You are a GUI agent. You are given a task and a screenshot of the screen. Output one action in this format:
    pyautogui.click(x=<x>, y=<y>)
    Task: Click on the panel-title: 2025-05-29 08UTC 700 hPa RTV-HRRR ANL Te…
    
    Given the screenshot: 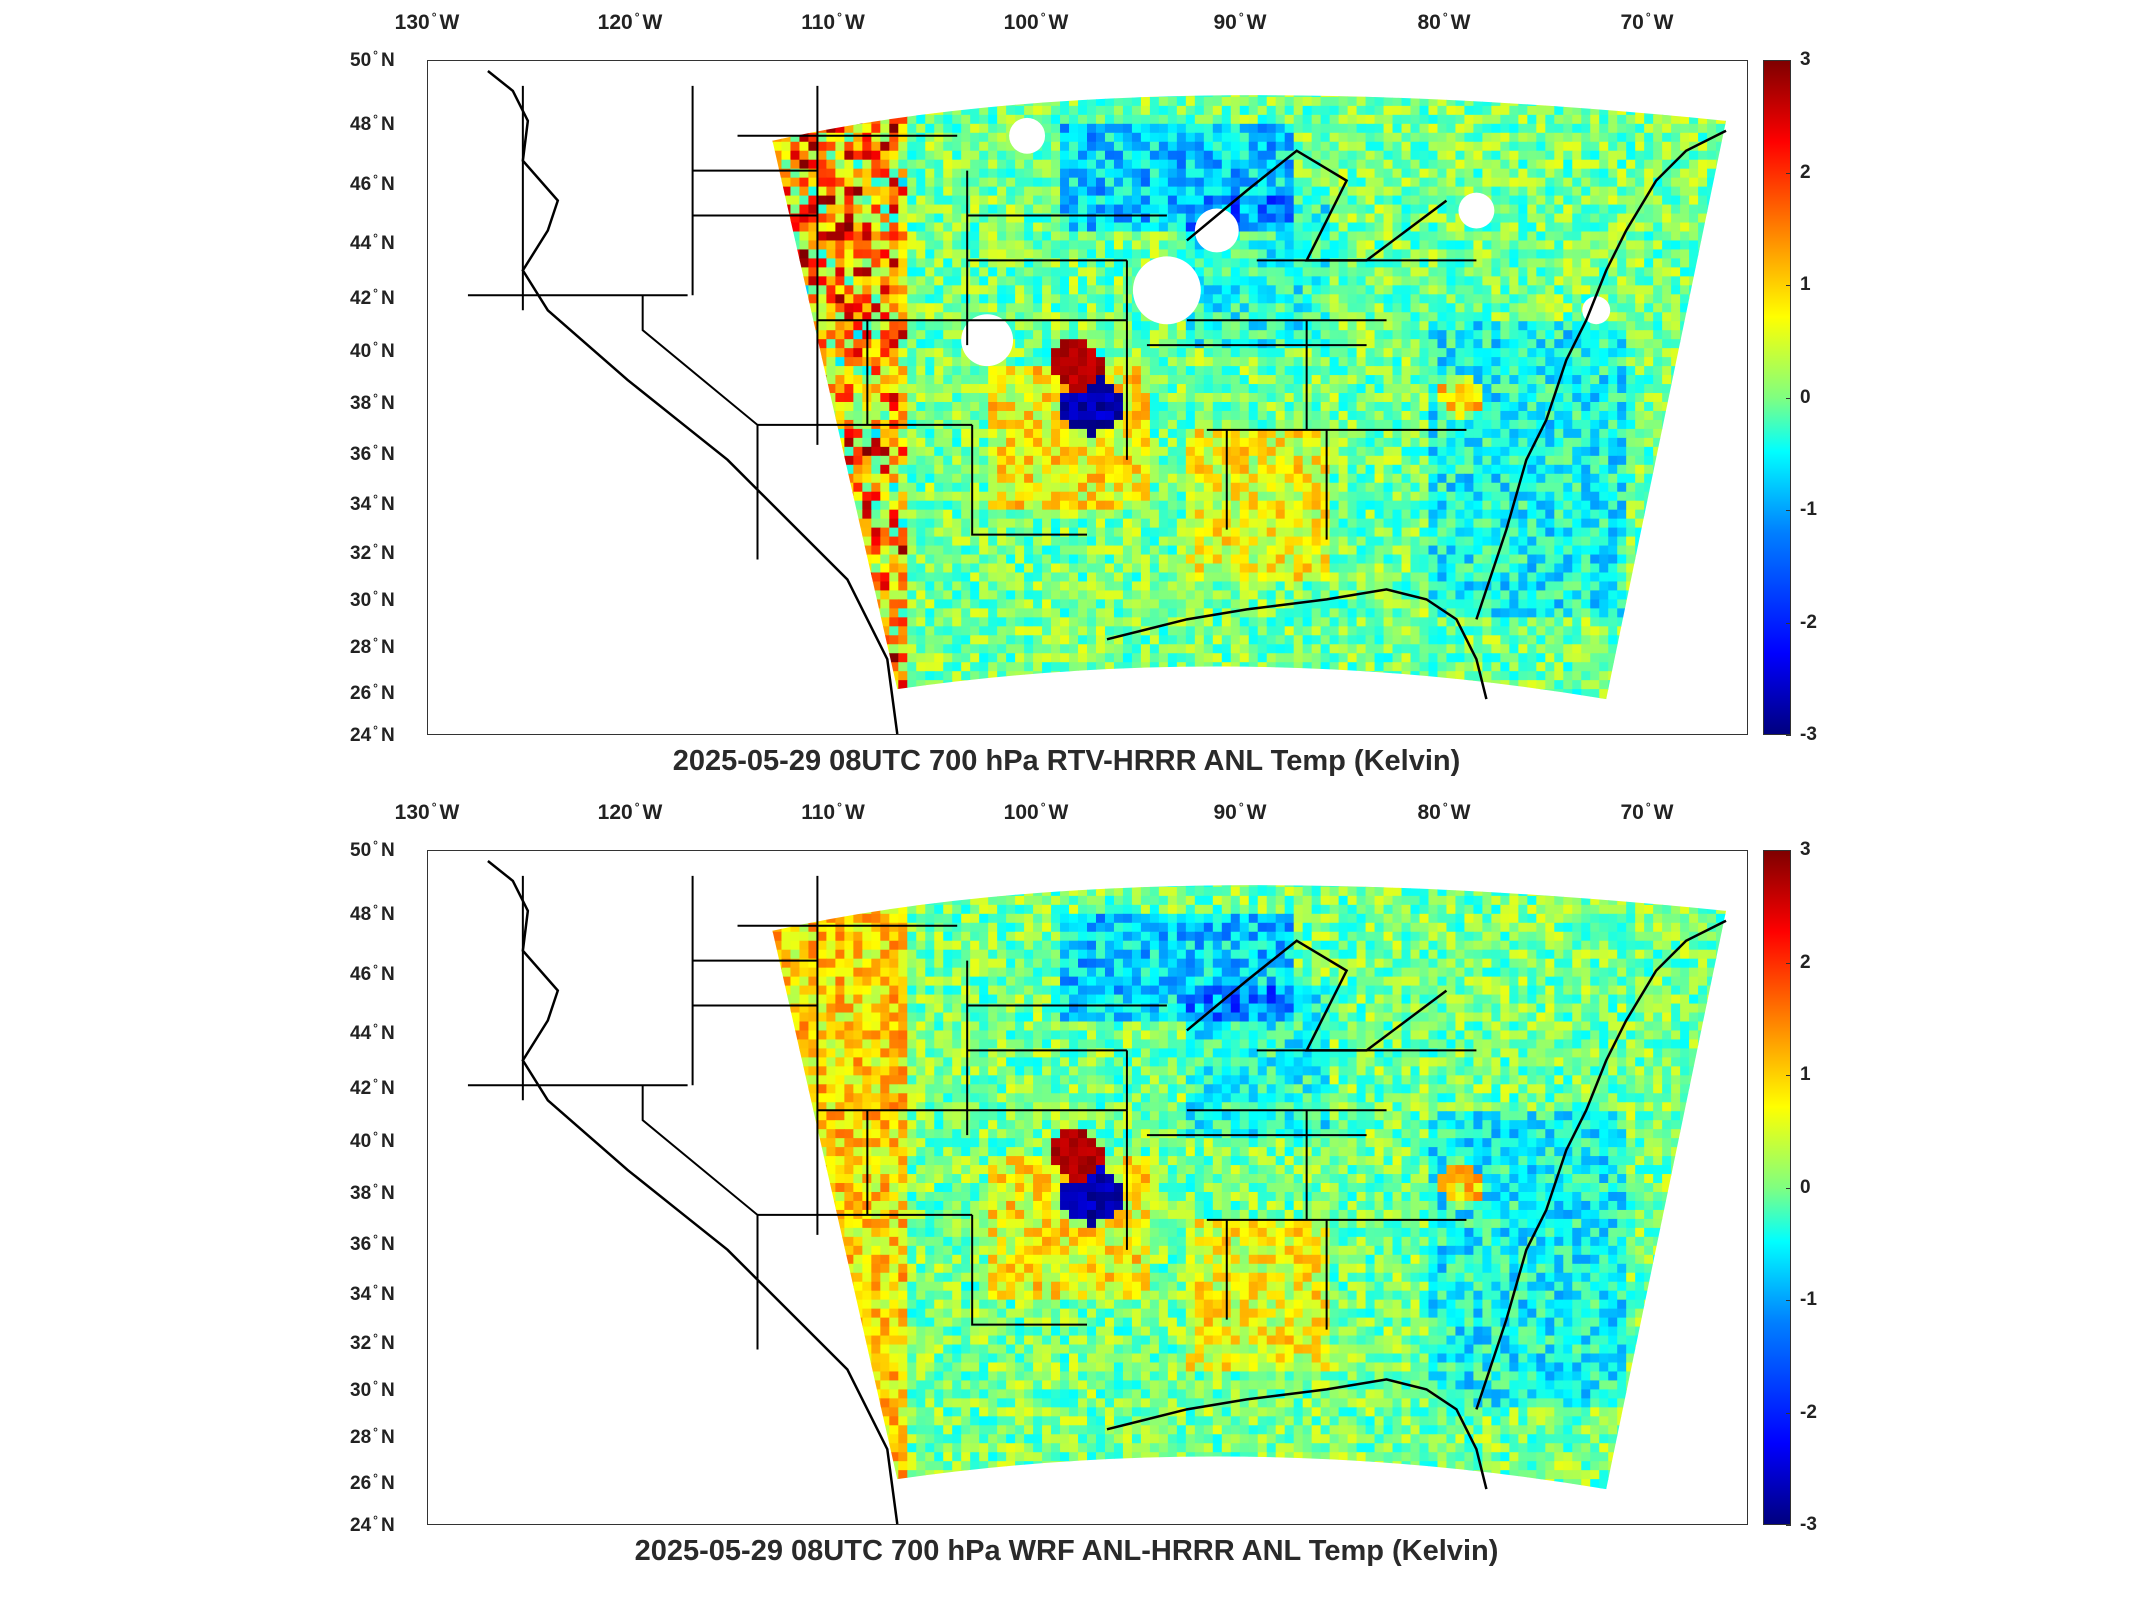 What is the action you would take?
    pyautogui.click(x=1066, y=761)
    